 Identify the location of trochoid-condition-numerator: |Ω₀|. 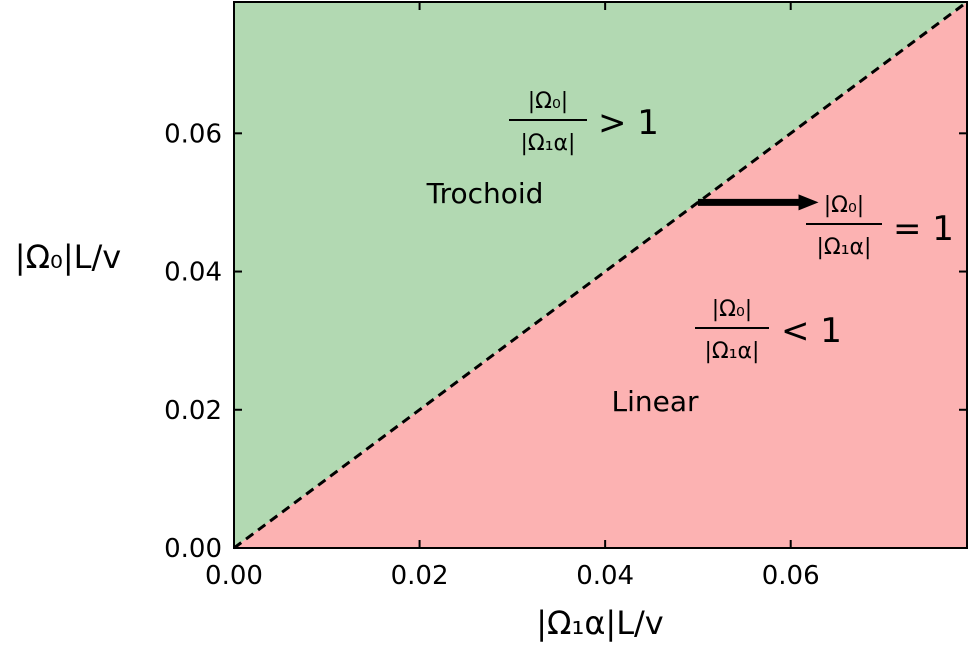
(548, 101).